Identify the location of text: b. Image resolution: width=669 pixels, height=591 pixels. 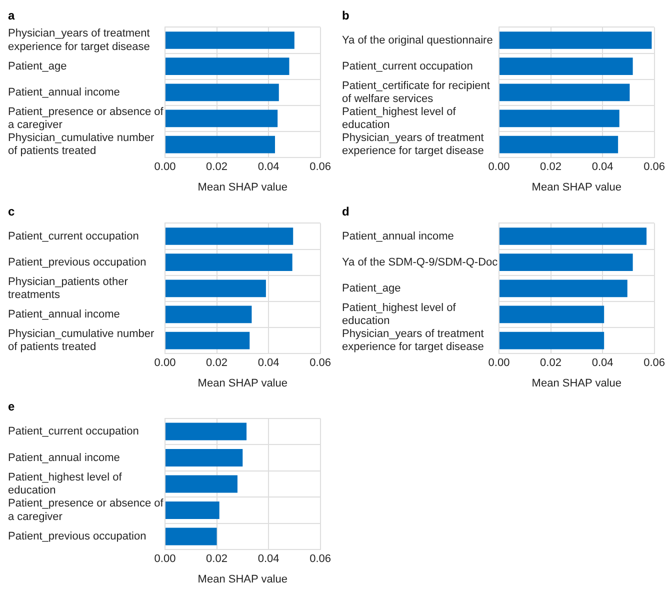
(346, 15).